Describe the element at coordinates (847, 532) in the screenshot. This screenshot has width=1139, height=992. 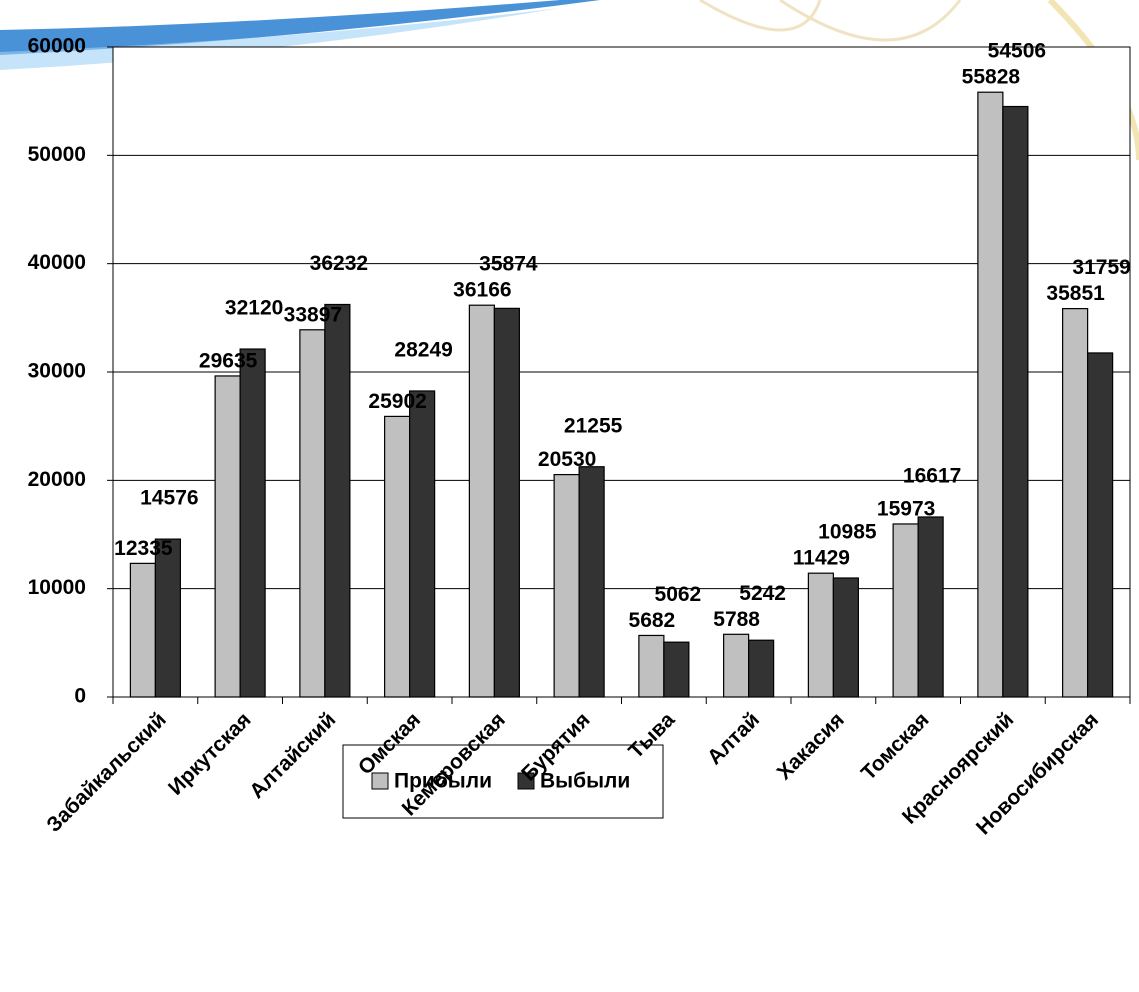
I see `data-label: 10985` at that location.